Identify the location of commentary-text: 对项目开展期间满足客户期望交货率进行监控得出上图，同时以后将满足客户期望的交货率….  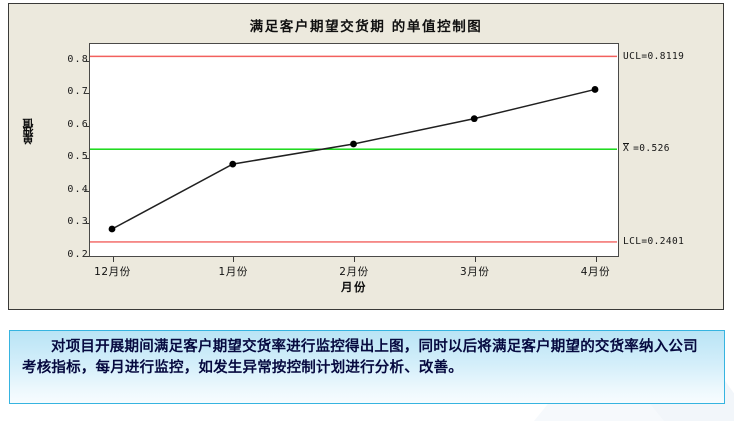
(360, 357).